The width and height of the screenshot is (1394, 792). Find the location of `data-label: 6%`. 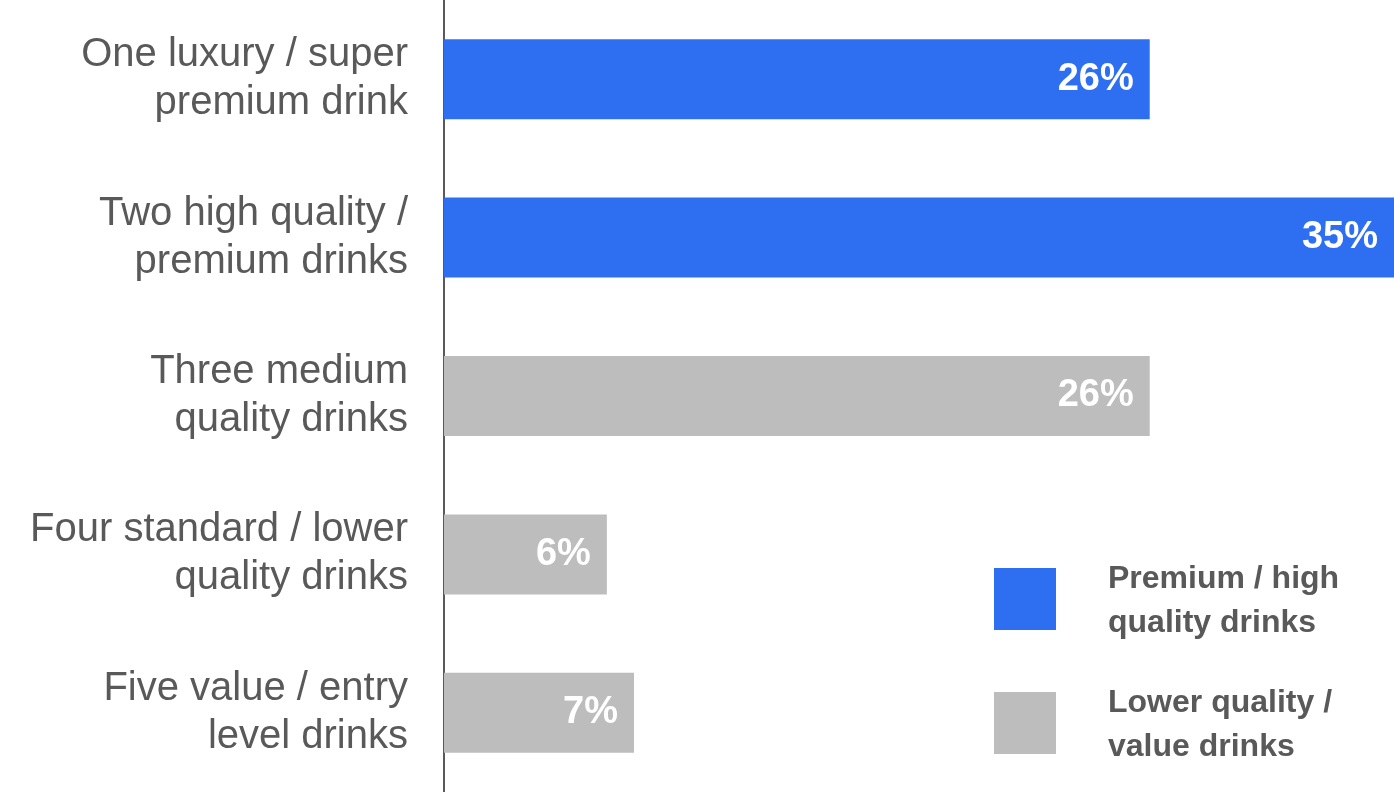

data-label: 6% is located at coordinates (563, 551).